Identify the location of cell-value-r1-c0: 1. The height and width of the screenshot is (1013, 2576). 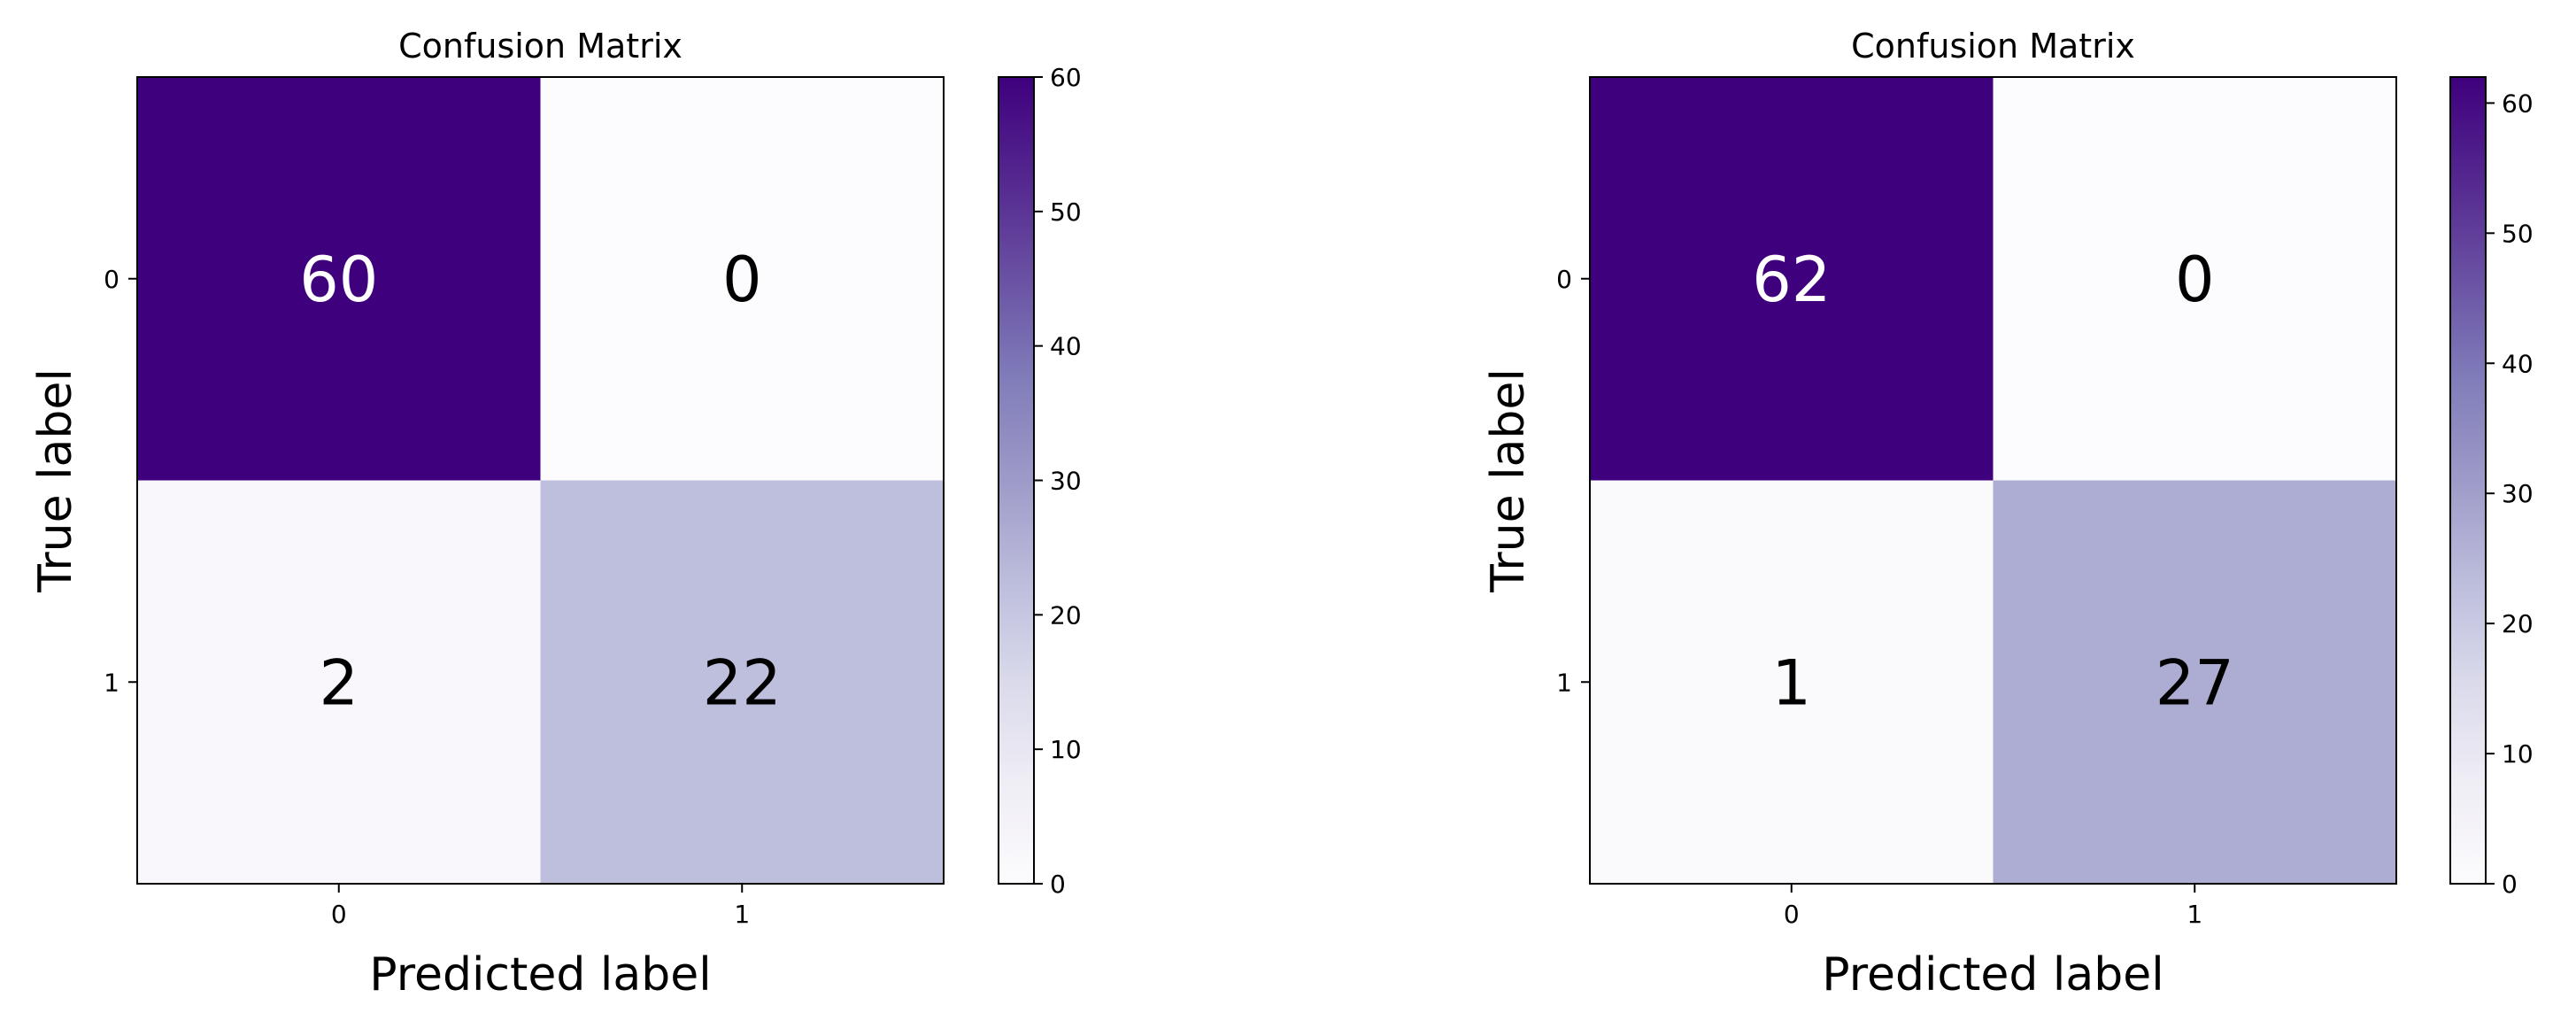
(1791, 683).